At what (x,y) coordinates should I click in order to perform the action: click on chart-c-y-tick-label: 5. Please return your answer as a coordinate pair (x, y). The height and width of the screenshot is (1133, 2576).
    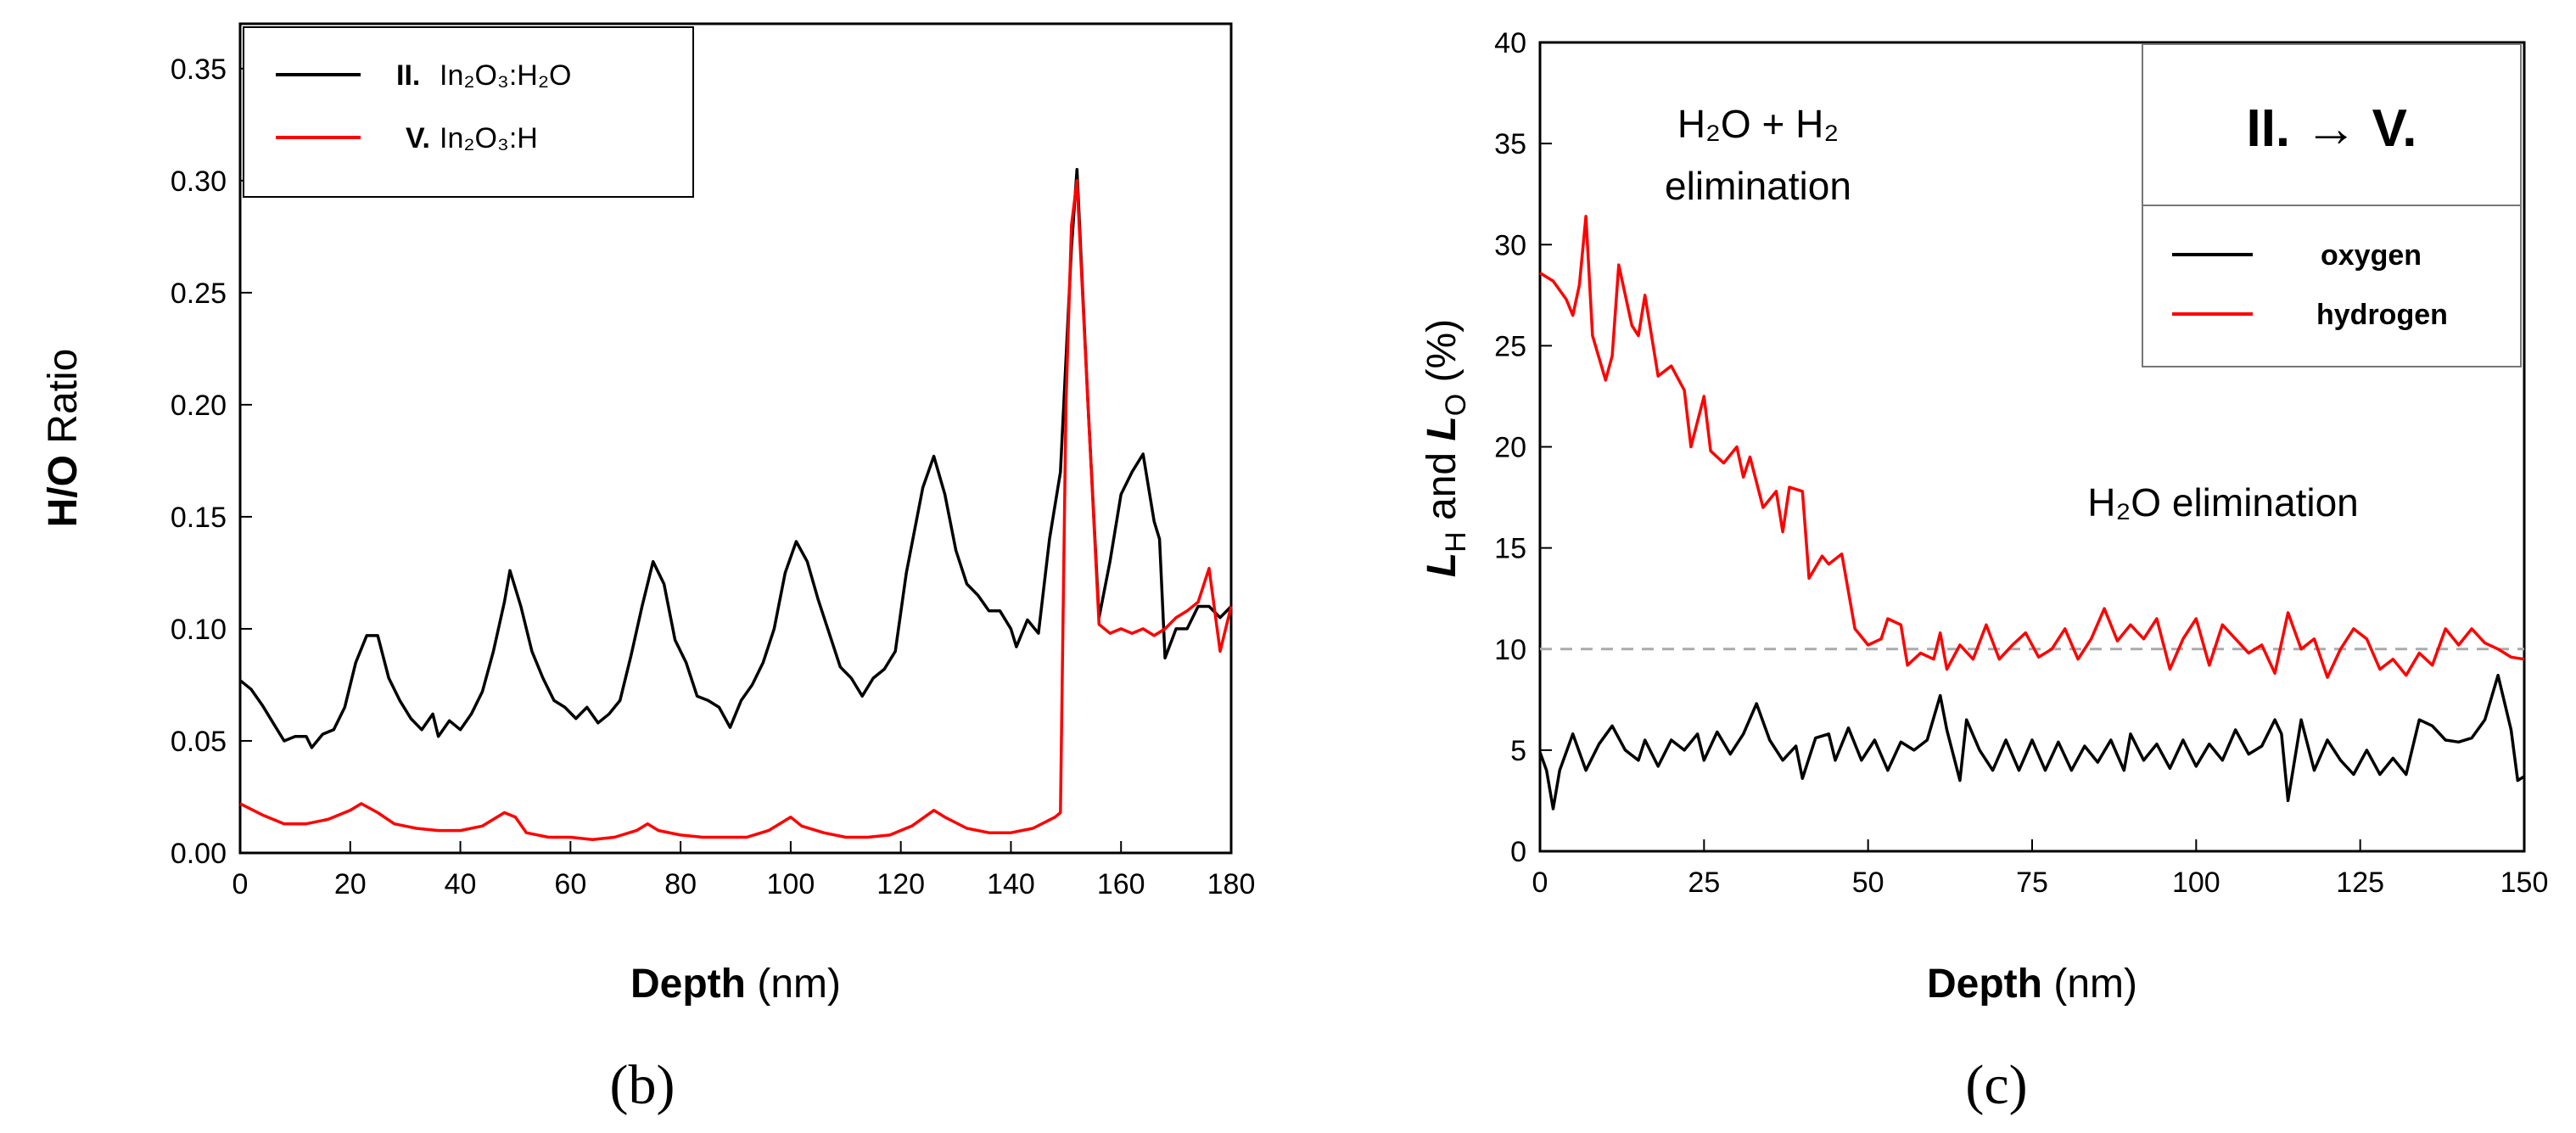
    Looking at the image, I should click on (1518, 751).